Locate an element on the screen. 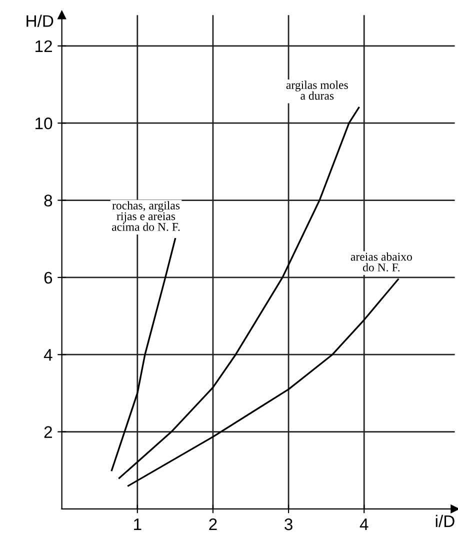  x-tick-label: 3 is located at coordinates (288, 524).